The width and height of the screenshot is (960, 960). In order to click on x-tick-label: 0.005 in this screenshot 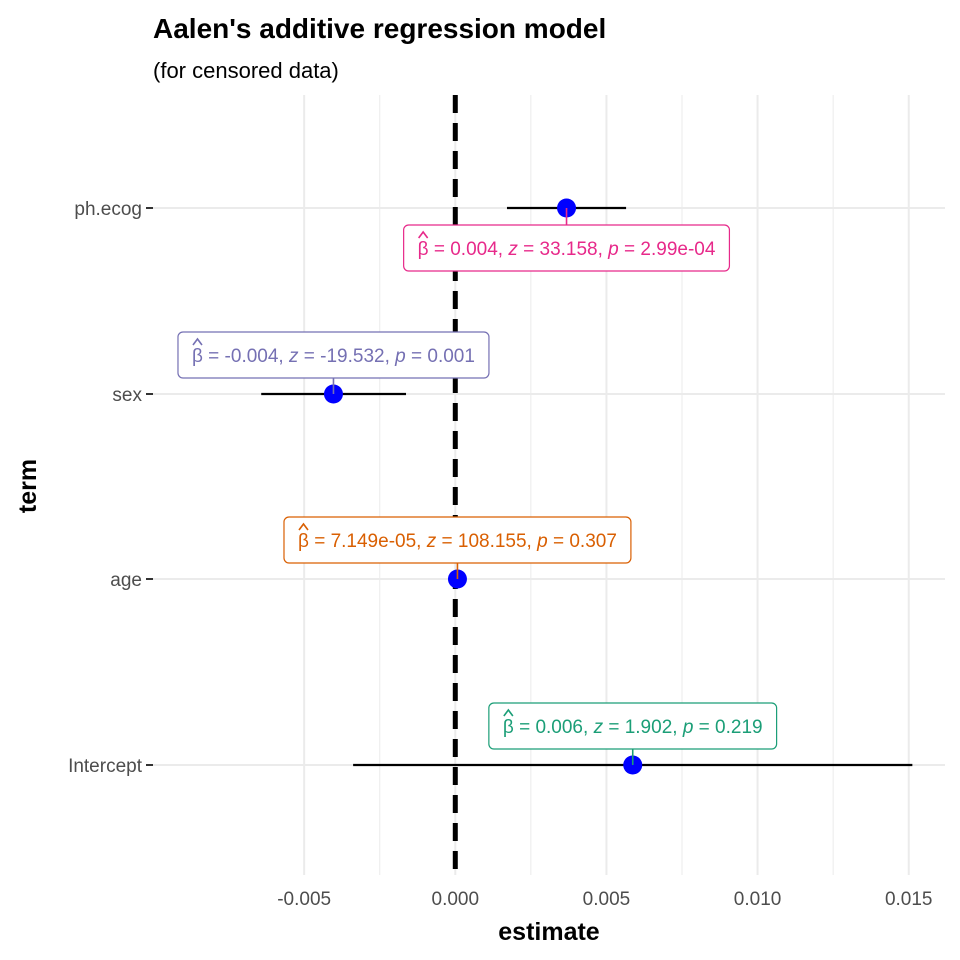, I will do `click(607, 899)`.